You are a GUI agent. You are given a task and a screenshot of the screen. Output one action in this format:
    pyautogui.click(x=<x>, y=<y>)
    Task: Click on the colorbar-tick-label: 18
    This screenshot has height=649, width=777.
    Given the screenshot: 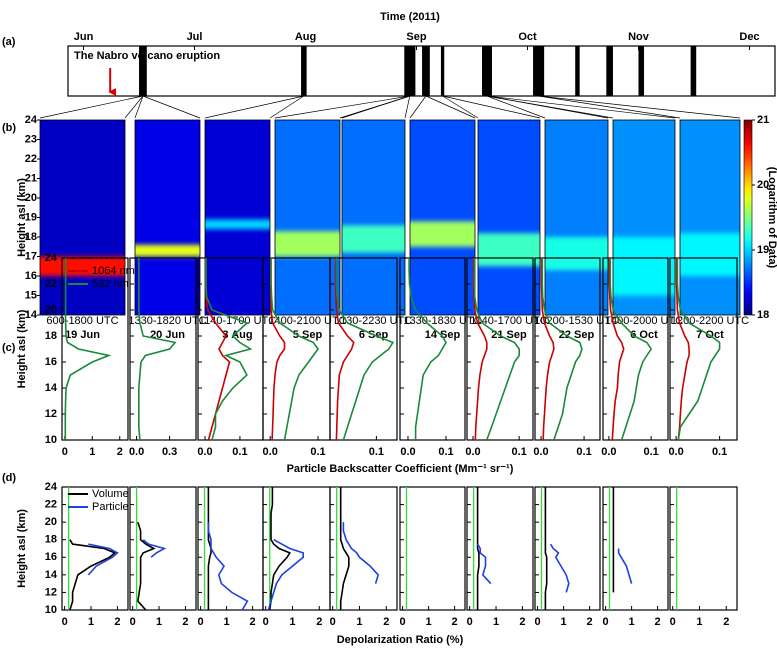 What is the action you would take?
    pyautogui.click(x=763, y=315)
    